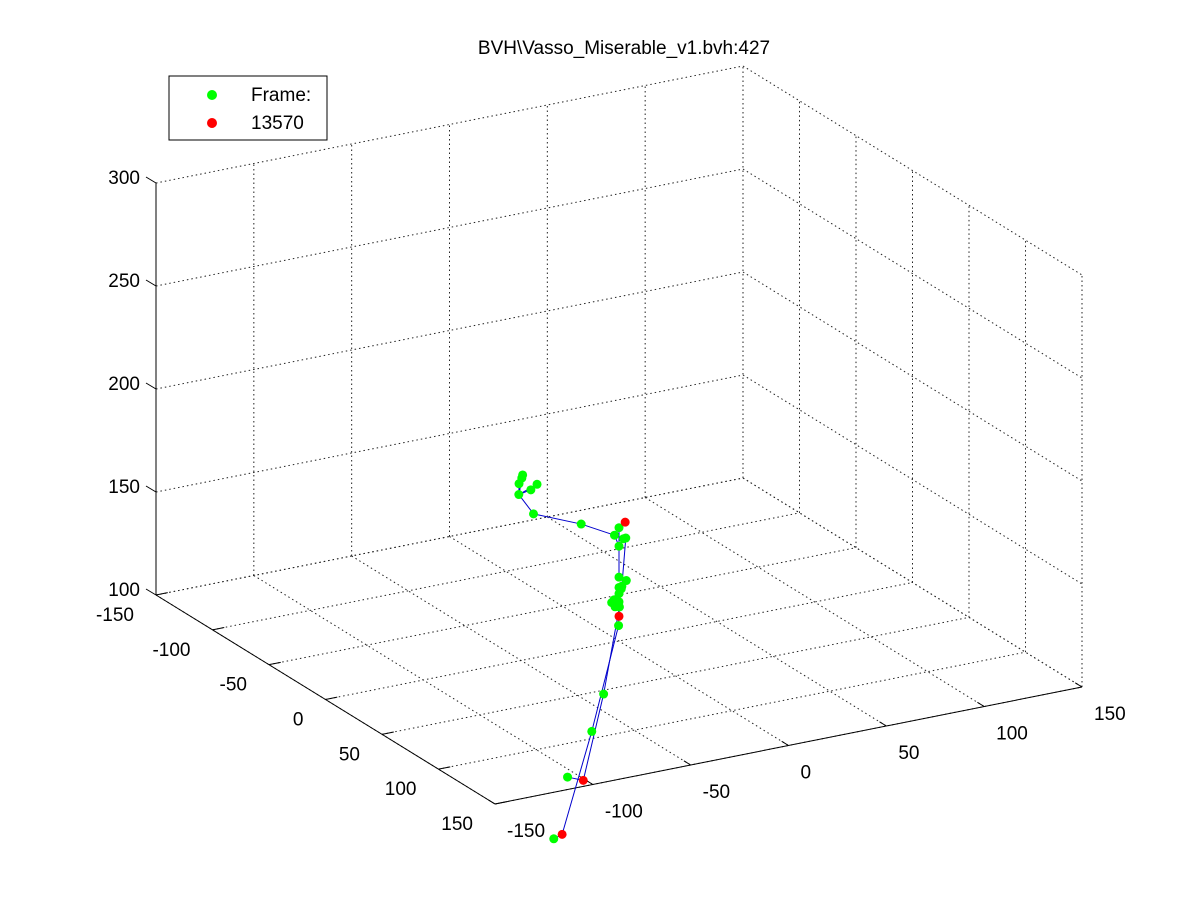 This screenshot has height=901, width=1201. Describe the element at coordinates (281, 95) in the screenshot. I see `legend-label-frame: Frame:` at that location.